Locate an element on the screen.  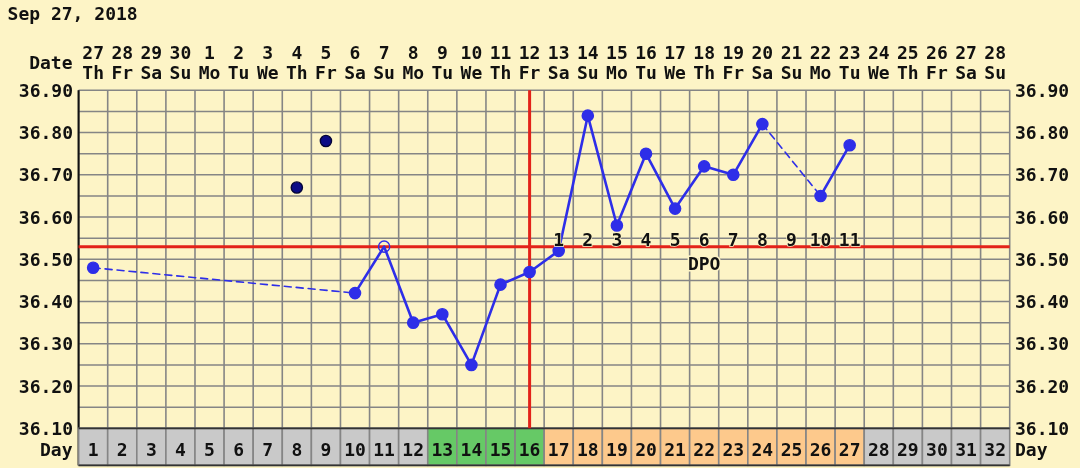
x2-tick-label: 3 is located at coordinates (151, 449).